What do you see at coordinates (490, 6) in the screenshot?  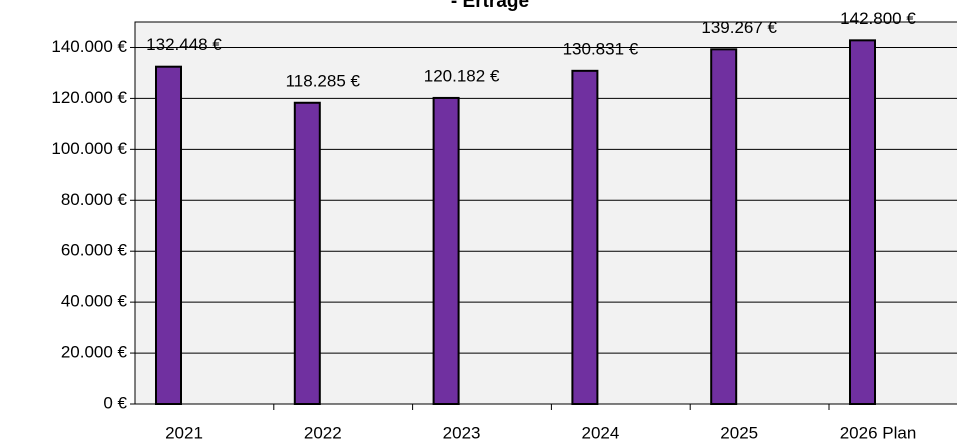 I see `chart-title: - Erträge` at bounding box center [490, 6].